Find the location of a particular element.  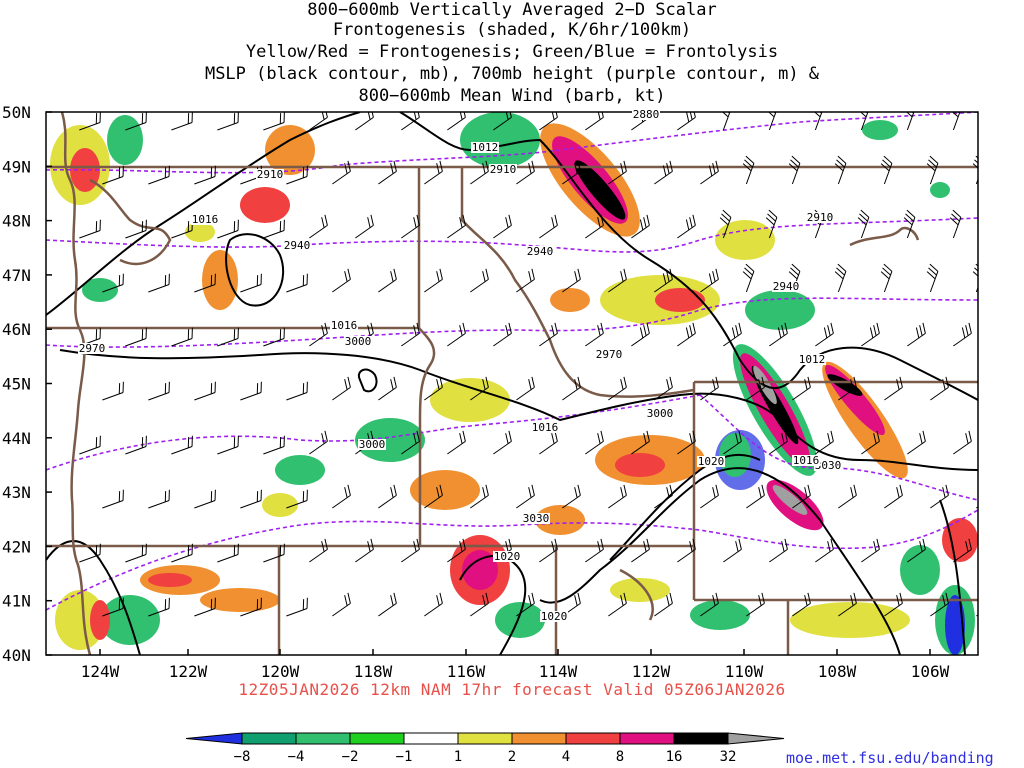

colorbar-label: −4 is located at coordinates (296, 757).